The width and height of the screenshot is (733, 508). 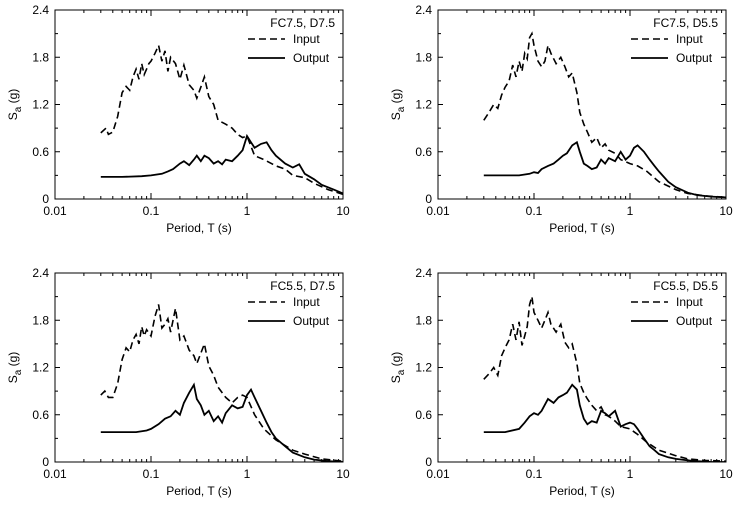 What do you see at coordinates (685, 23) in the screenshot?
I see `panel-title: FC7.5, D5.5` at bounding box center [685, 23].